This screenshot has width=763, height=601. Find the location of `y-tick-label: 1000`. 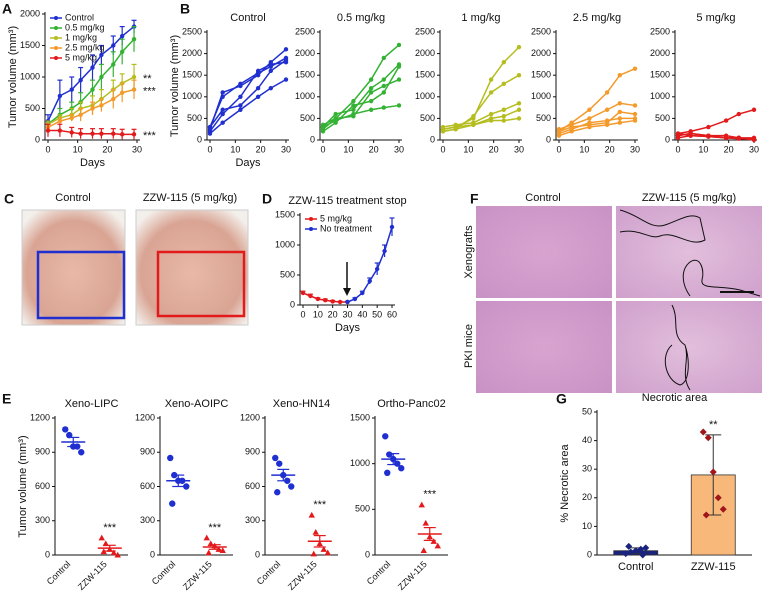

y-tick-label: 1000 is located at coordinates (425, 96).